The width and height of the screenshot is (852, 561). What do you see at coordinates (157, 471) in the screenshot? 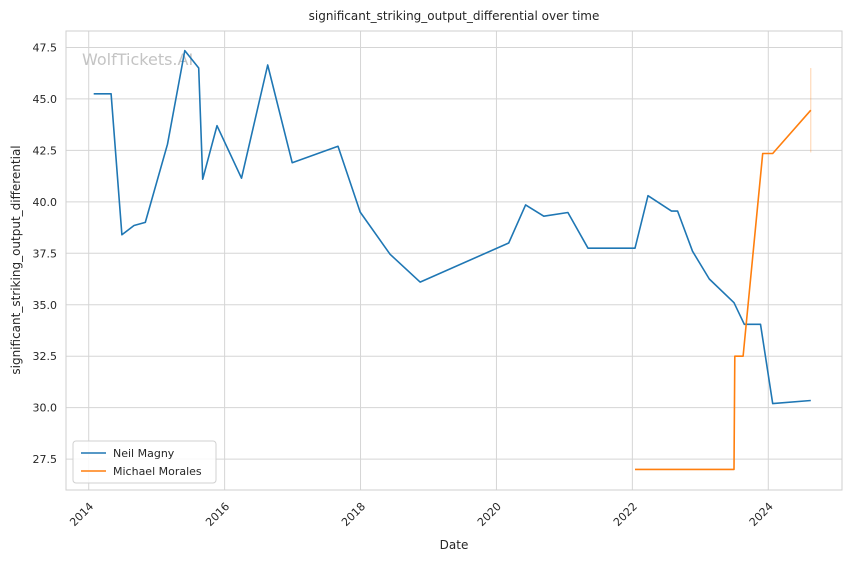
I see `legend-label-michael-morales: Michael Morales` at bounding box center [157, 471].